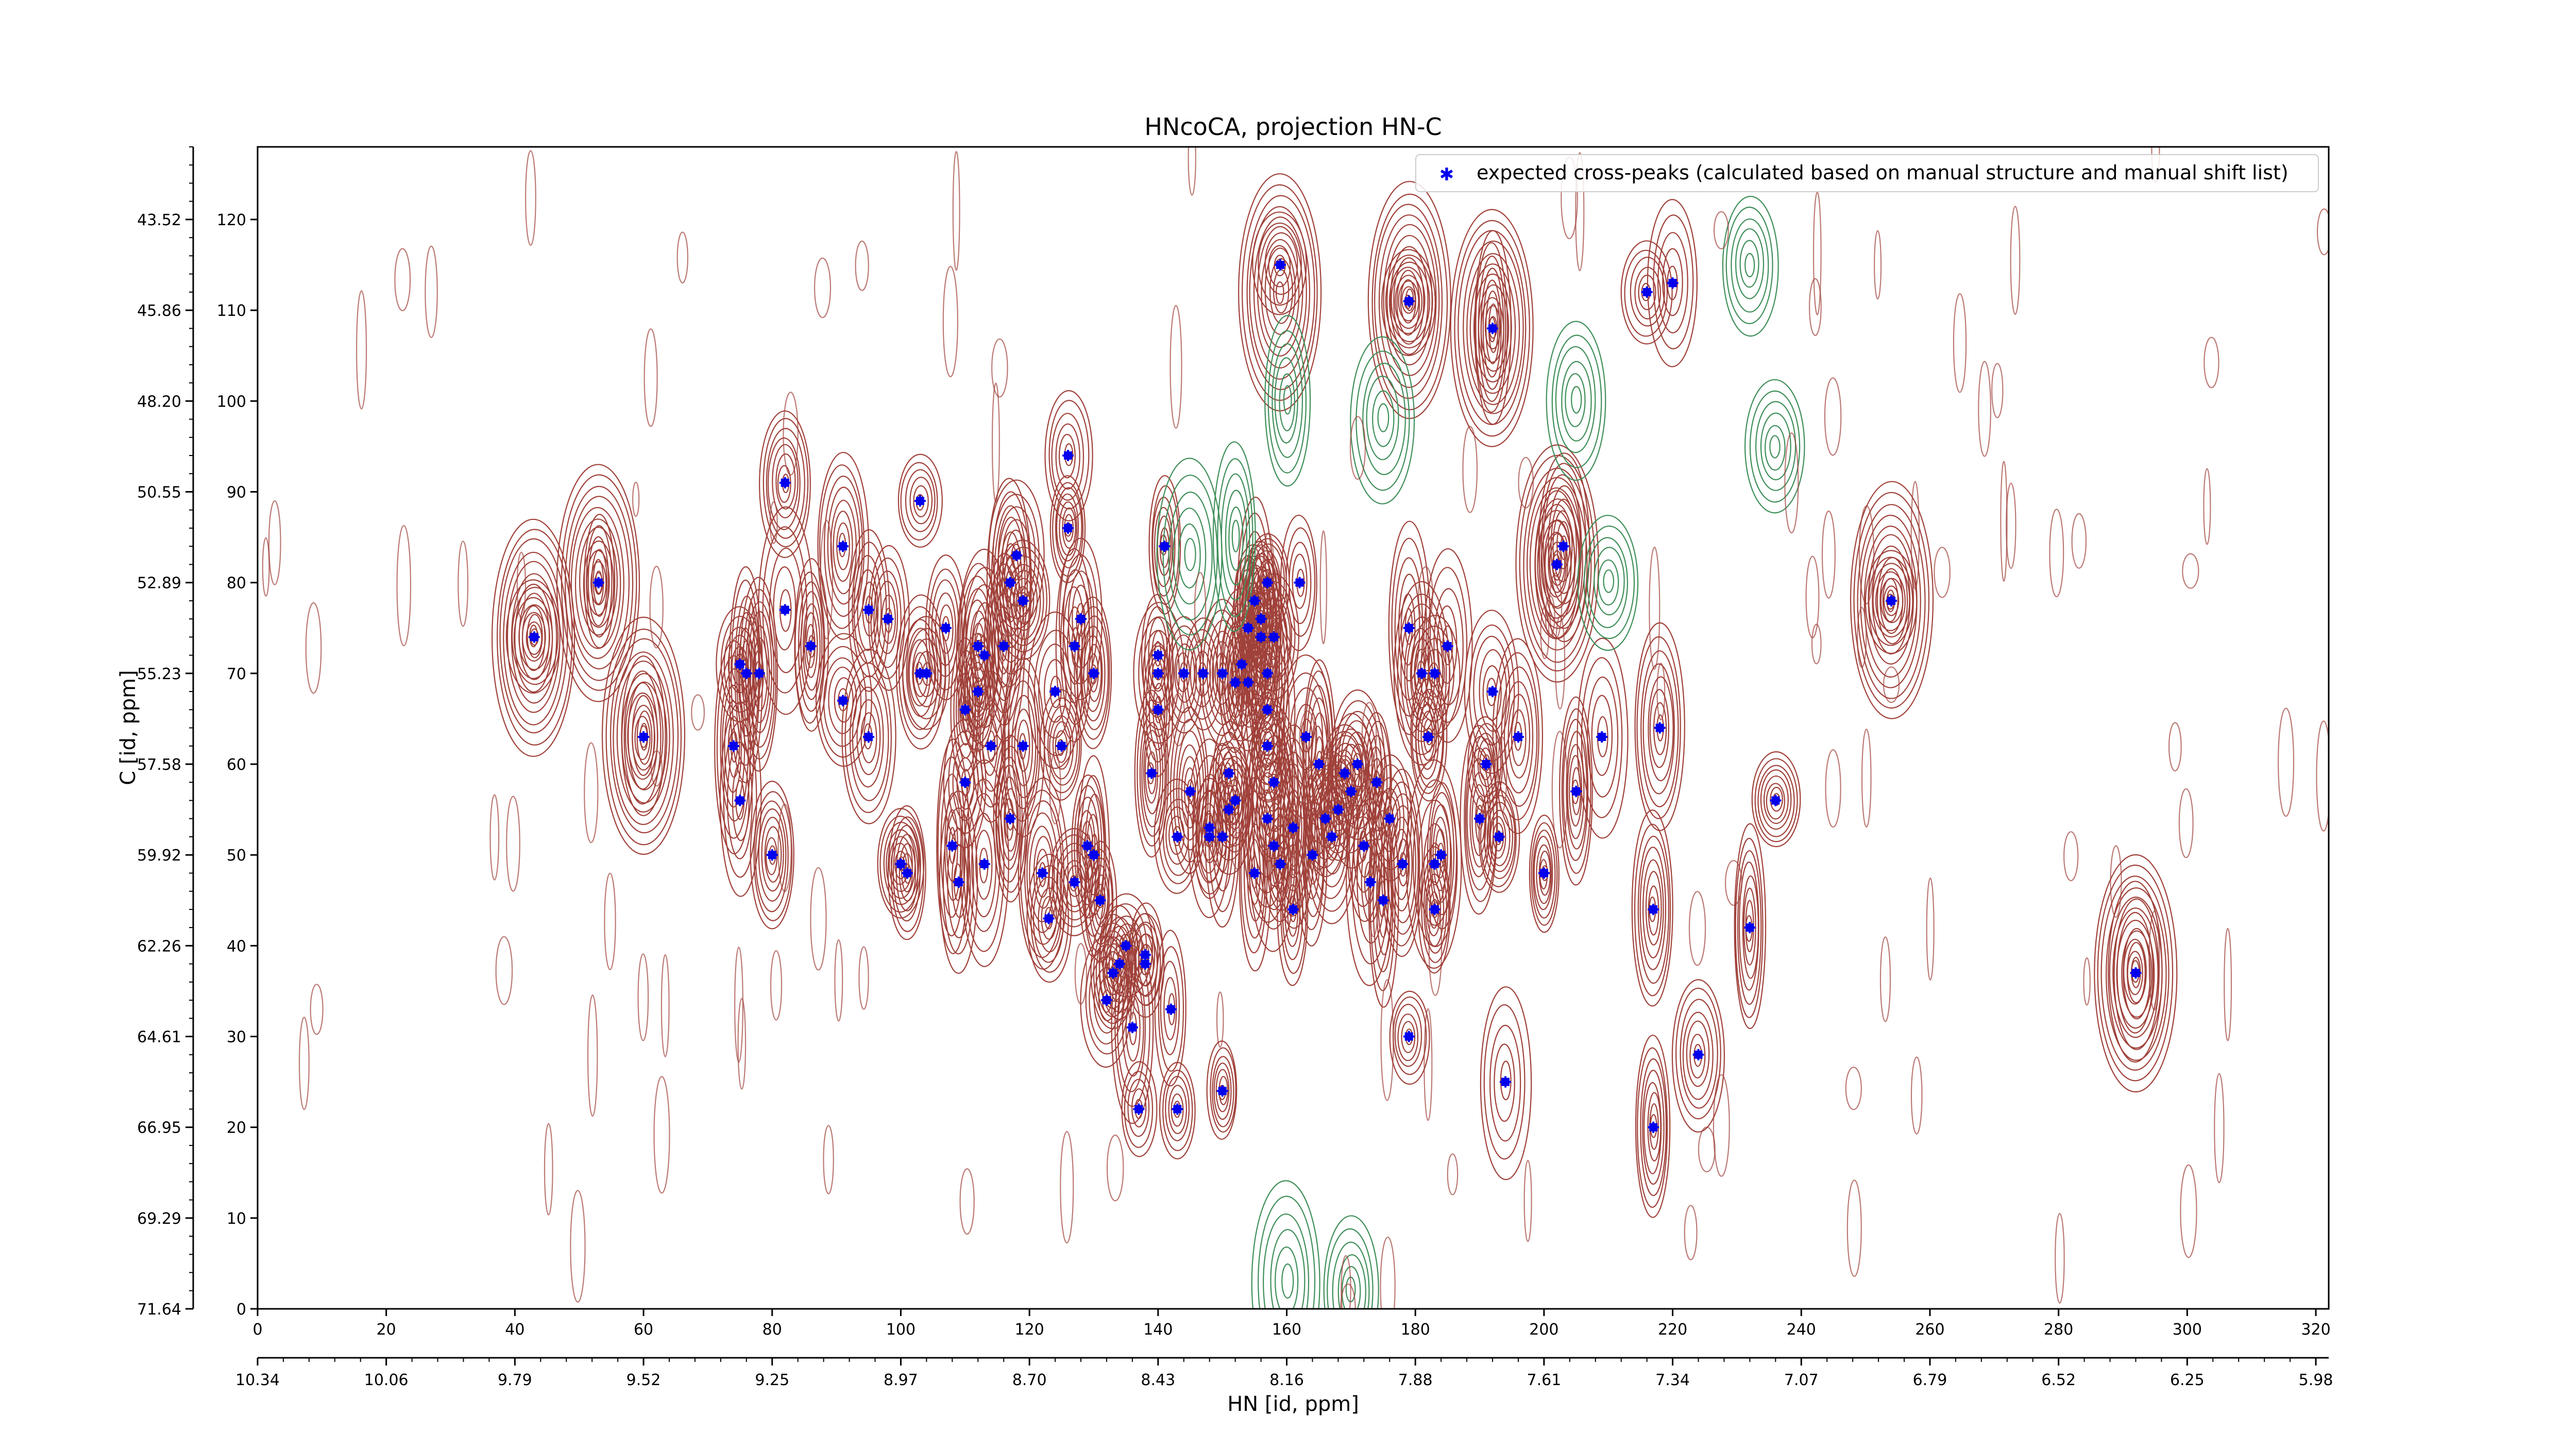 The width and height of the screenshot is (2576, 1449). What do you see at coordinates (159, 311) in the screenshot?
I see `y-ppm-tick-label: 45.86` at bounding box center [159, 311].